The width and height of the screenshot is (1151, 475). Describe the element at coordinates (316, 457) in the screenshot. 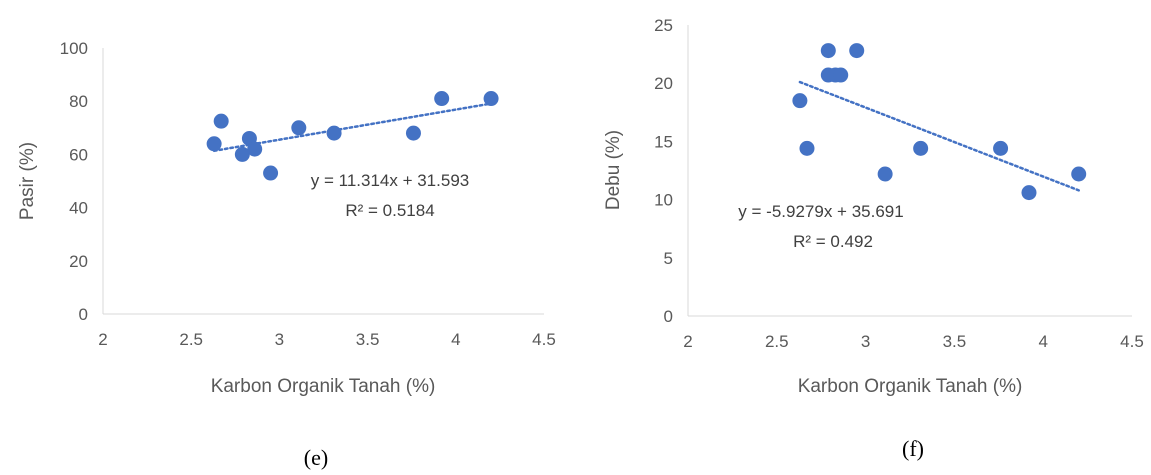

I see `chart-caption: (e)` at that location.